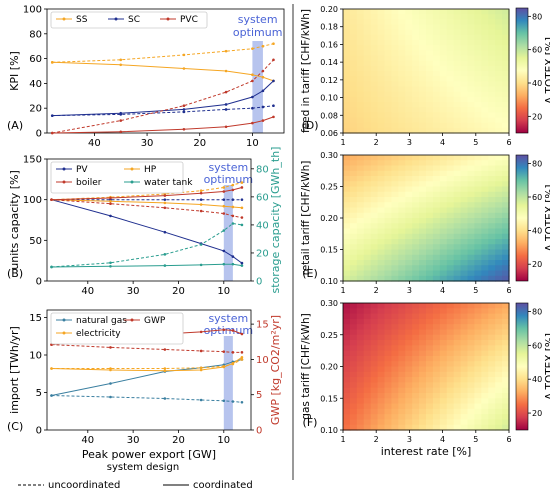 The image size is (550, 493). Describe the element at coordinates (257, 87) in the screenshot. I see `optimum-band` at that location.